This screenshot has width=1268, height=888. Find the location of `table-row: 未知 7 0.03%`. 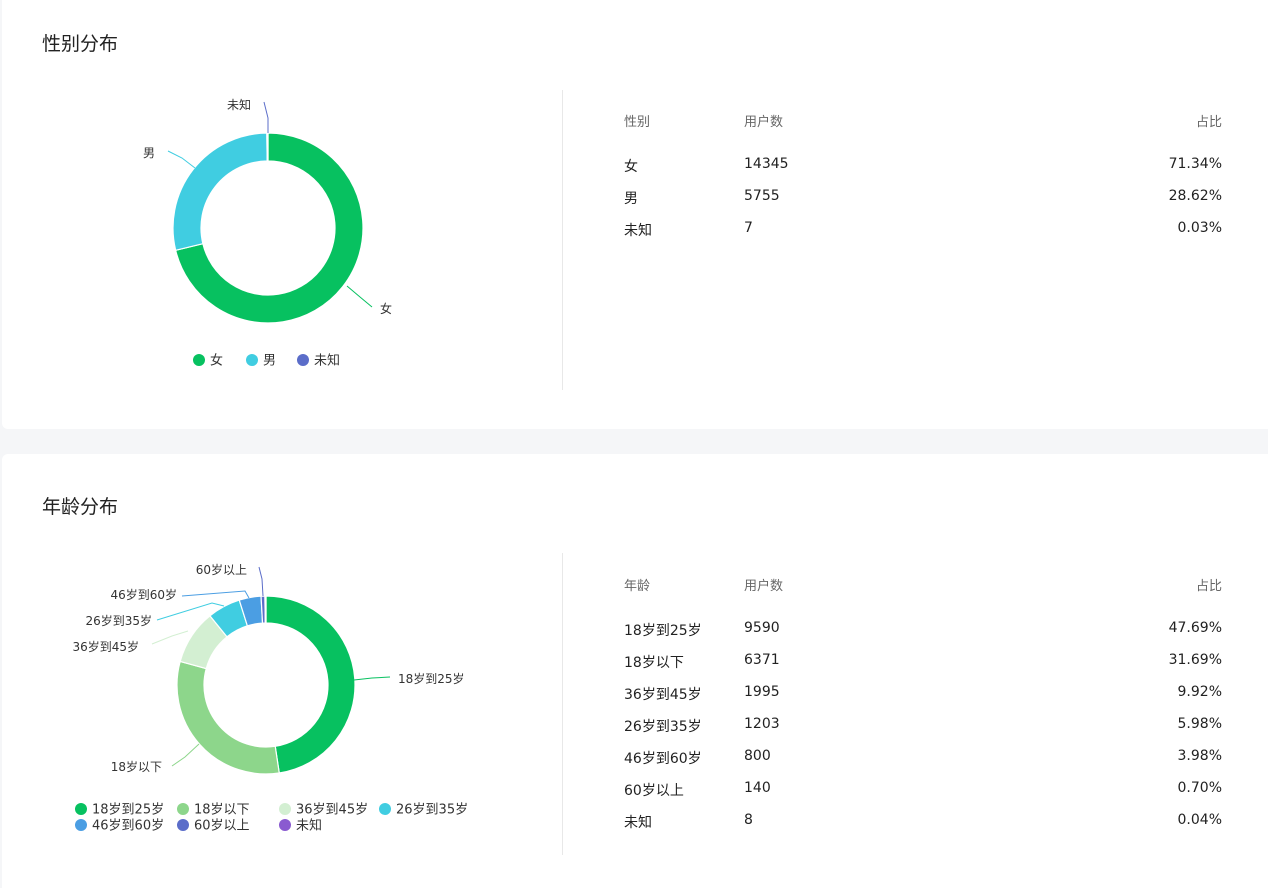

table-row: 未知 7 0.03% is located at coordinates (923, 236).